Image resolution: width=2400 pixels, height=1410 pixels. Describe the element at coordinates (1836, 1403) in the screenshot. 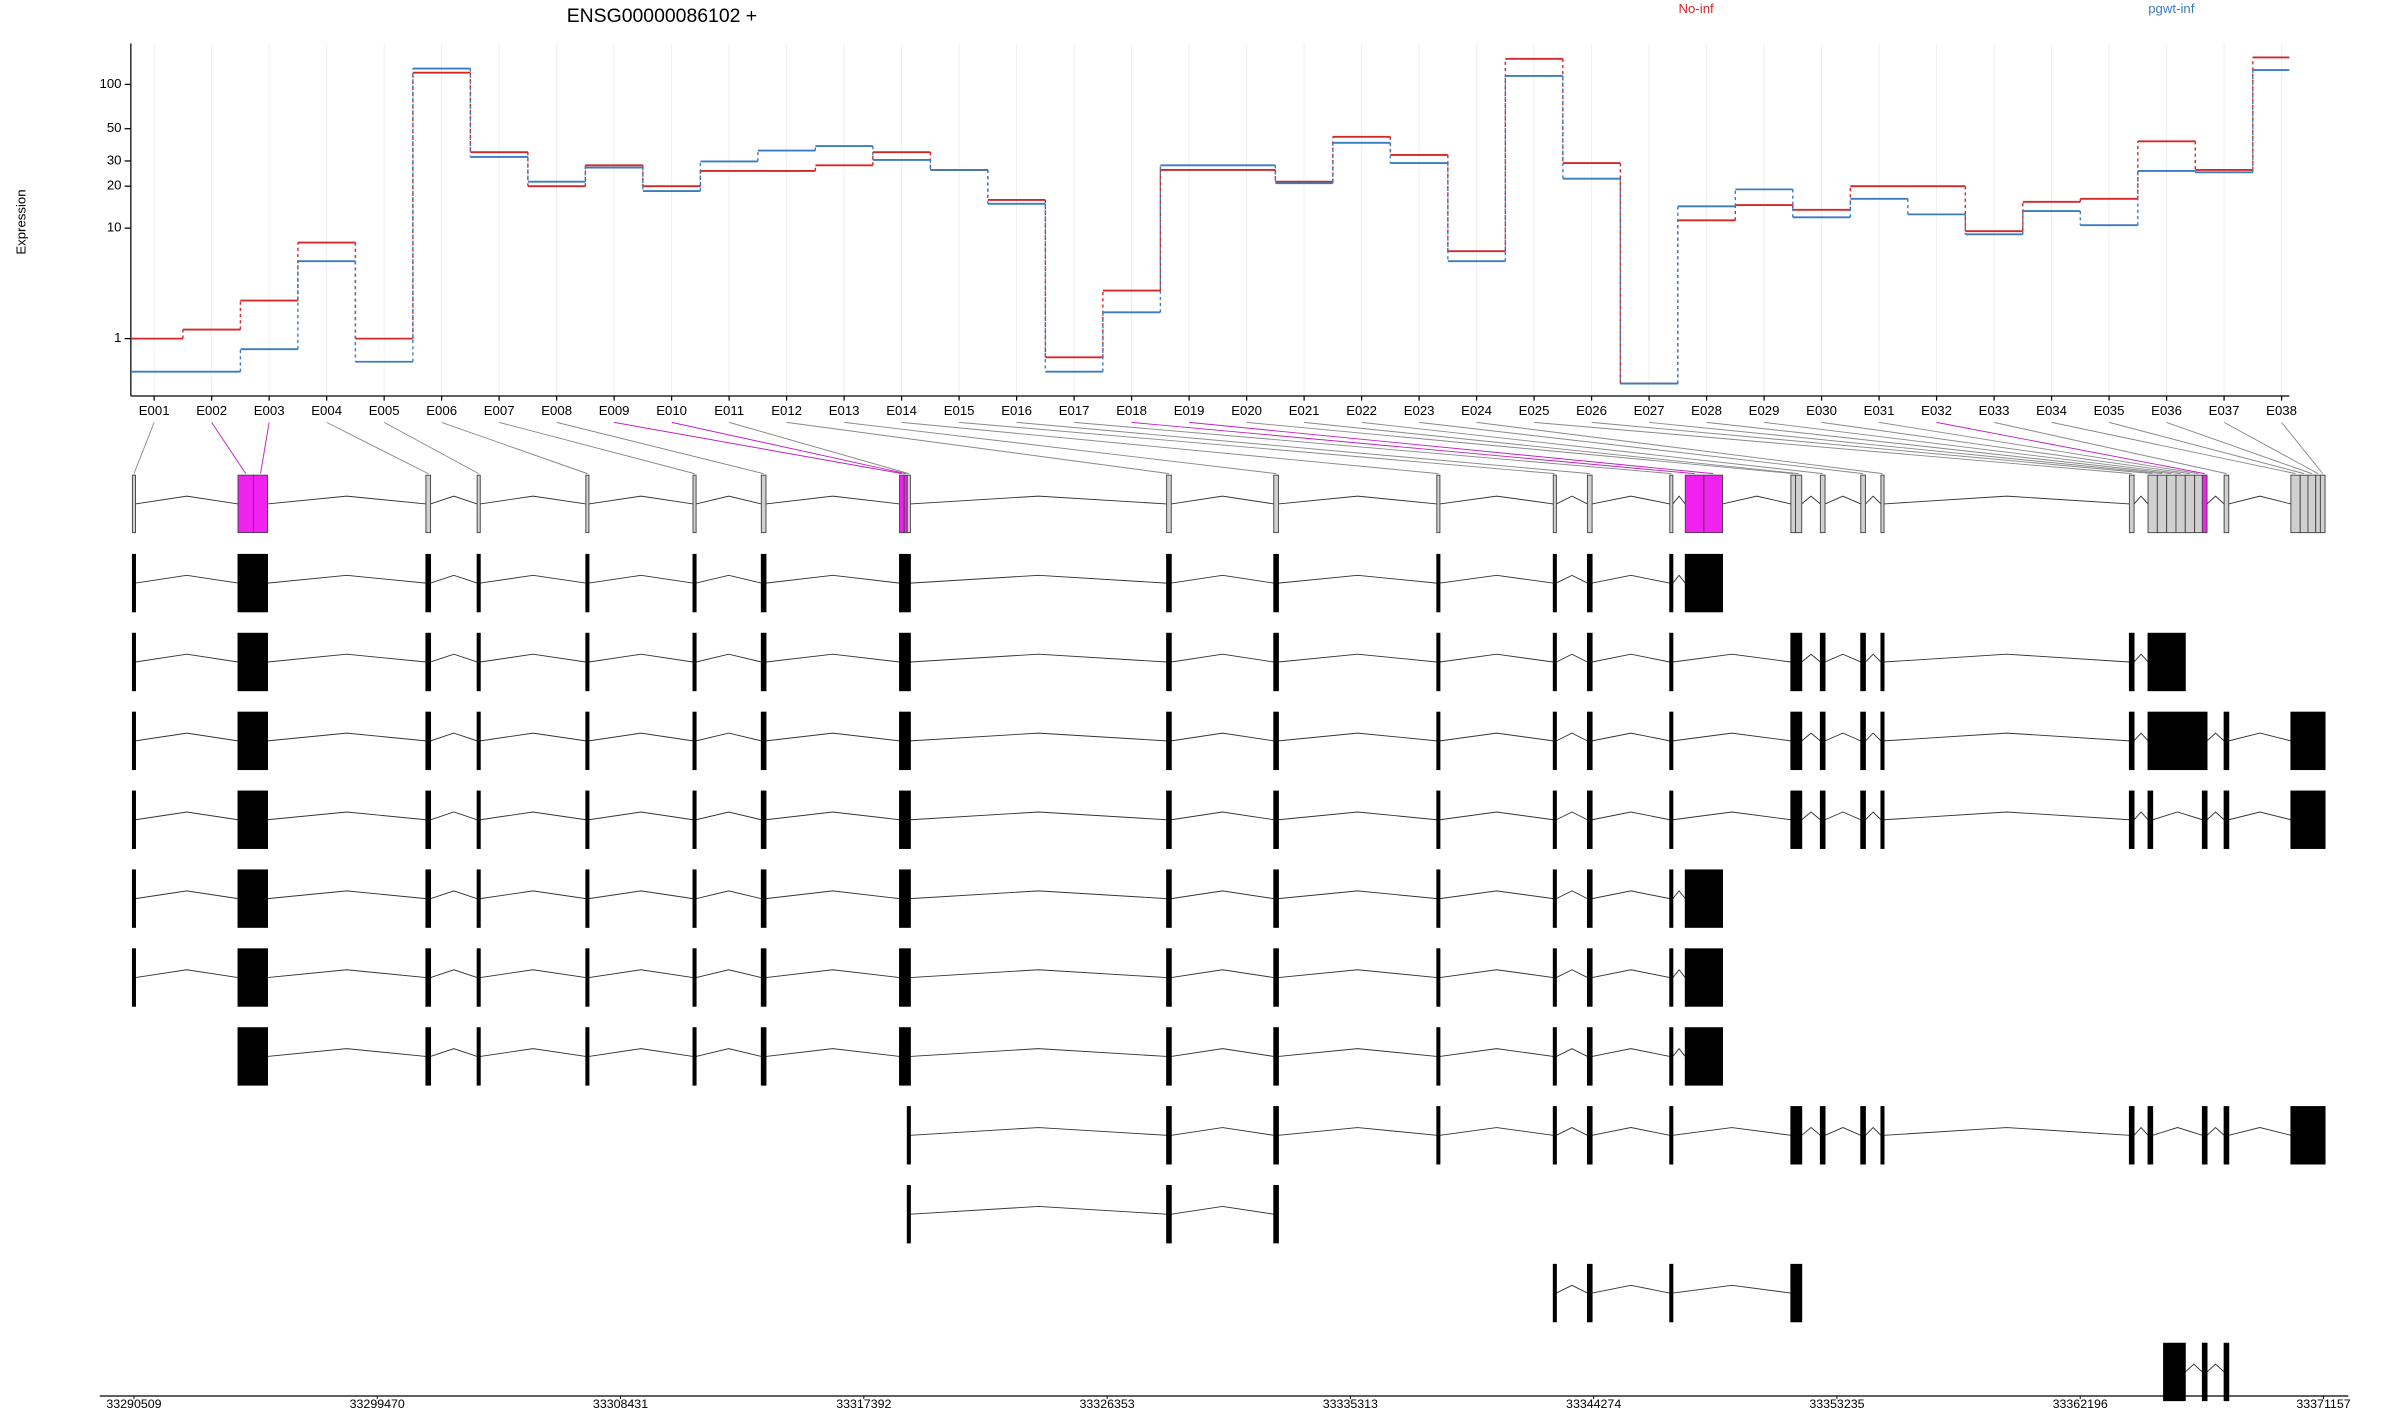

I see `genomic-tick-label: 33353235` at that location.